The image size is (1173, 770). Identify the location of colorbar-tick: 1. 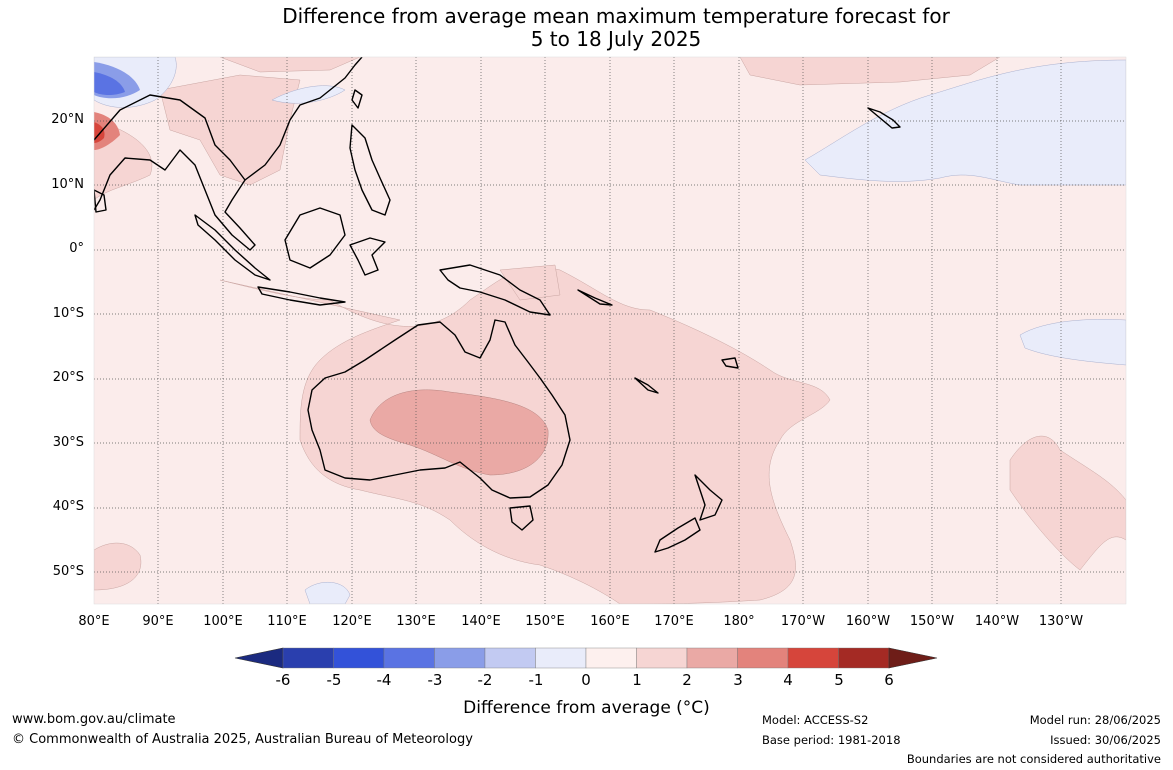
(637, 680).